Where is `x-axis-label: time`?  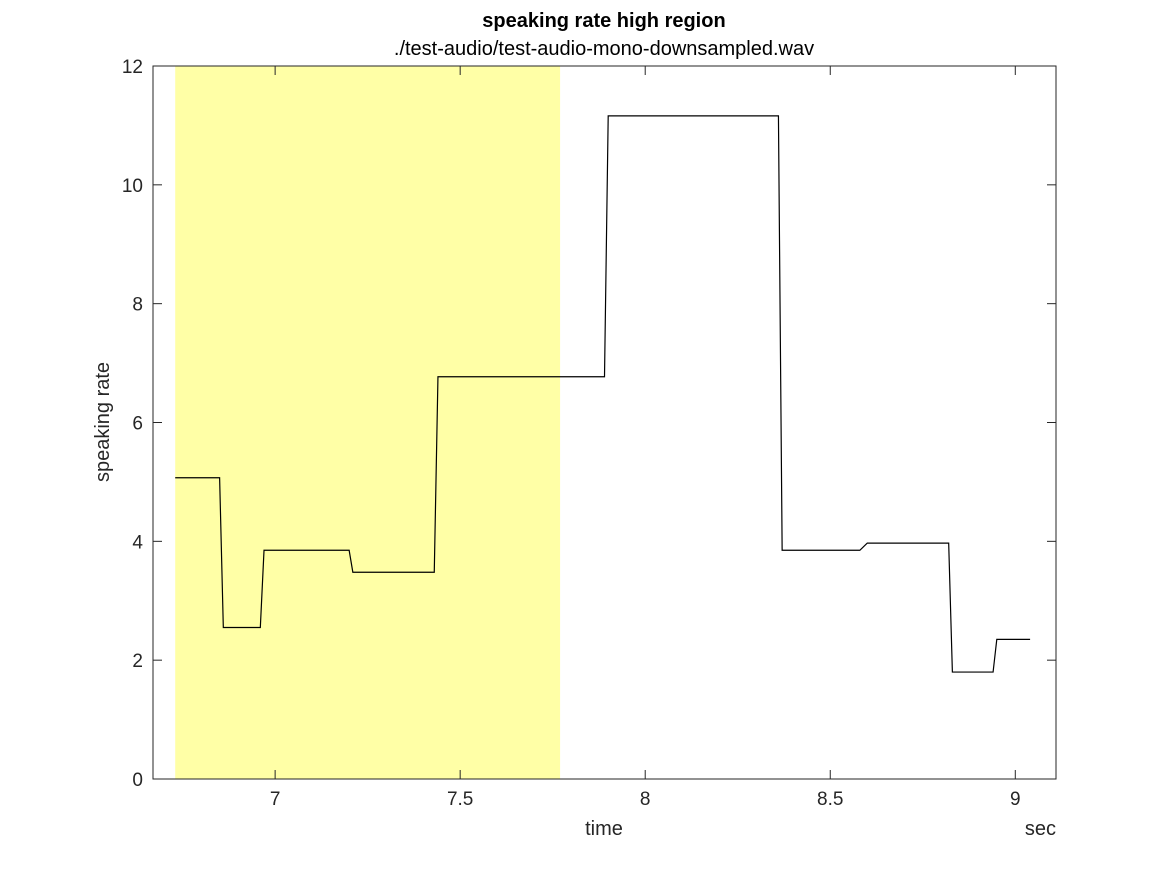 x-axis-label: time is located at coordinates (604, 829).